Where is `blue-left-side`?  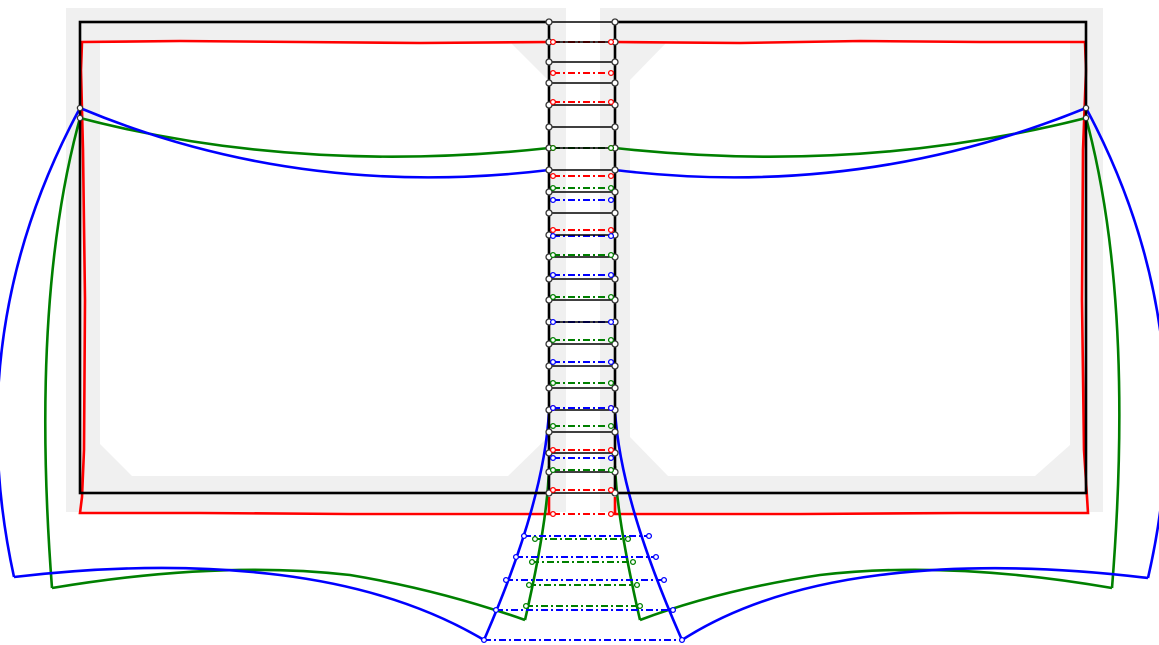 blue-left-side is located at coordinates (41, 342).